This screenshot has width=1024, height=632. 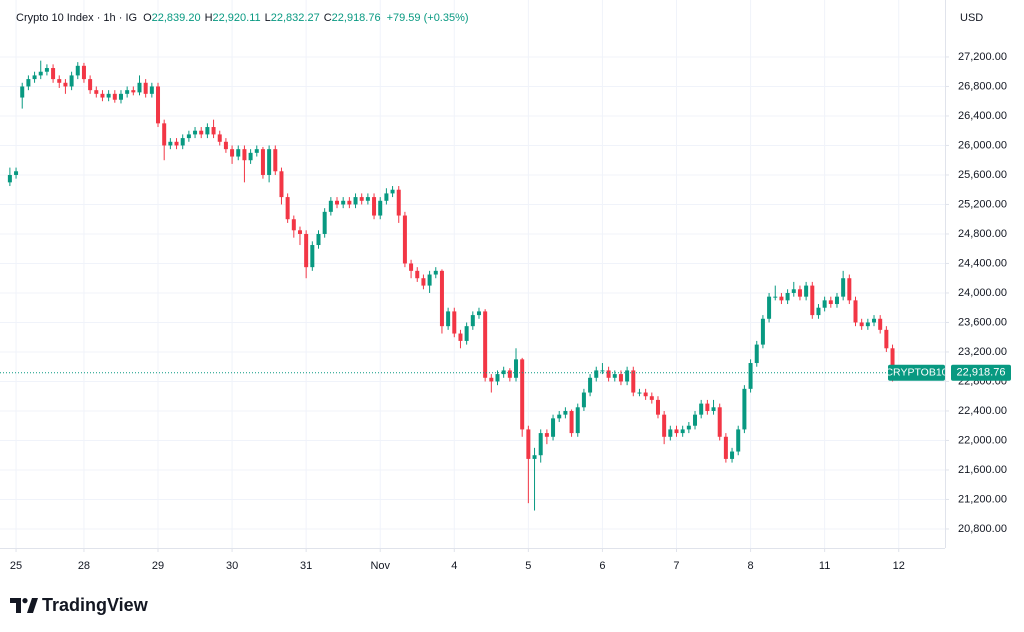 What do you see at coordinates (982, 263) in the screenshot?
I see `y-tick-label: 24,400.00` at bounding box center [982, 263].